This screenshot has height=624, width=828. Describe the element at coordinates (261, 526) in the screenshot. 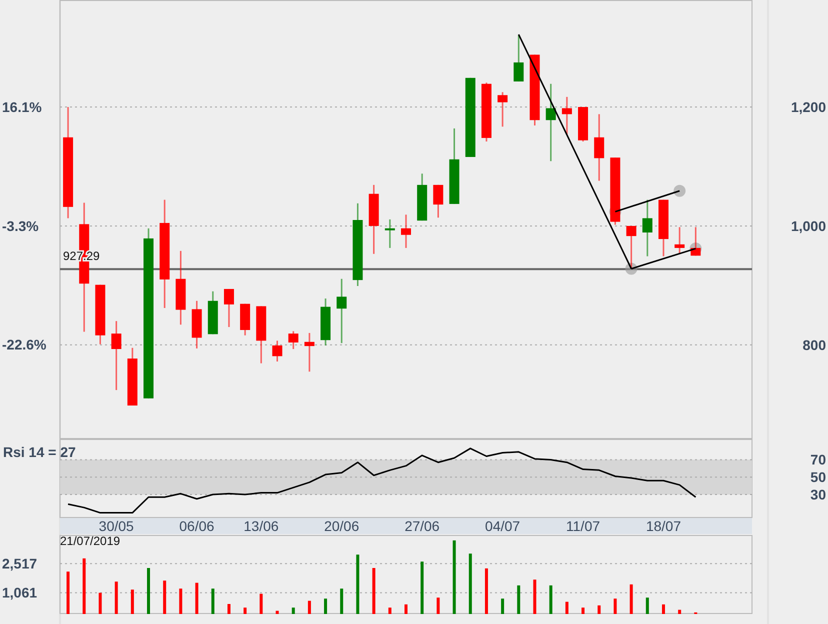

I see `x-tick-label: 13/06` at that location.